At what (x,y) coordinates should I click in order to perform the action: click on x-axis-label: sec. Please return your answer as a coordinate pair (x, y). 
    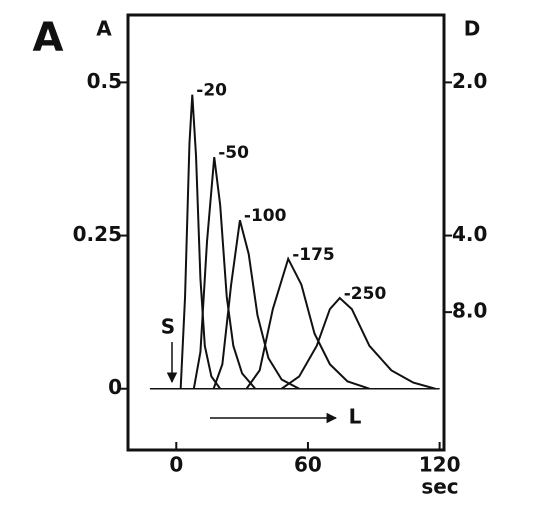
    Looking at the image, I should click on (439, 487).